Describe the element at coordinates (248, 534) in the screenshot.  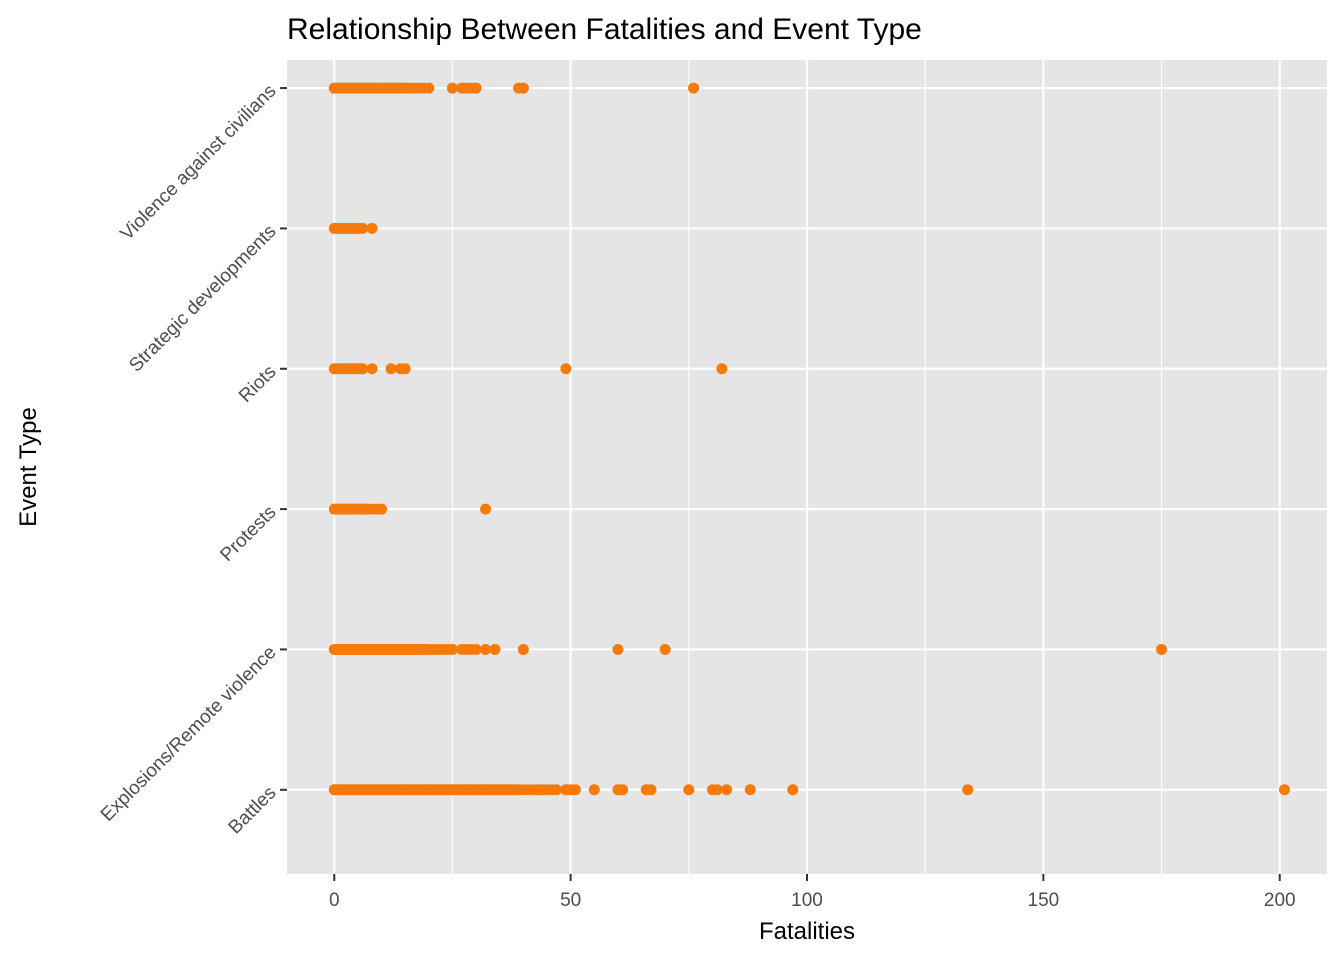
I see `y-tick-label: Protests` at that location.